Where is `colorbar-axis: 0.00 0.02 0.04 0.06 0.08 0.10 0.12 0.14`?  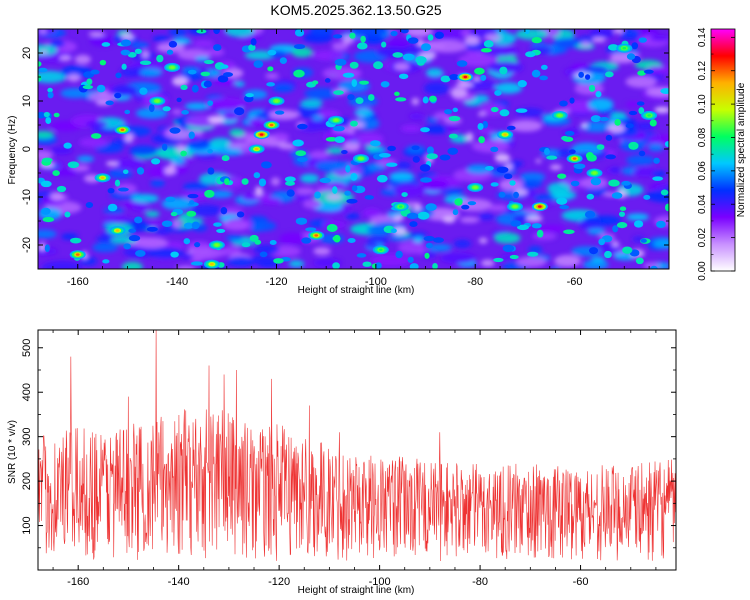
colorbar-axis: 0.00 0.02 0.04 0.06 0.08 0.10 0.12 0.14 is located at coordinates (716, 154).